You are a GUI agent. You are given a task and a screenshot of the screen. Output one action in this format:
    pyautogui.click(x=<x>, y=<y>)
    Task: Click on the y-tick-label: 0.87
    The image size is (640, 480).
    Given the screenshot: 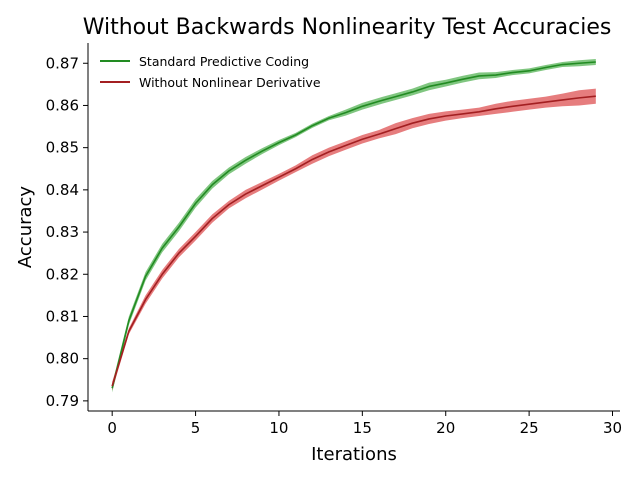 What is the action you would take?
    pyautogui.click(x=62, y=63)
    